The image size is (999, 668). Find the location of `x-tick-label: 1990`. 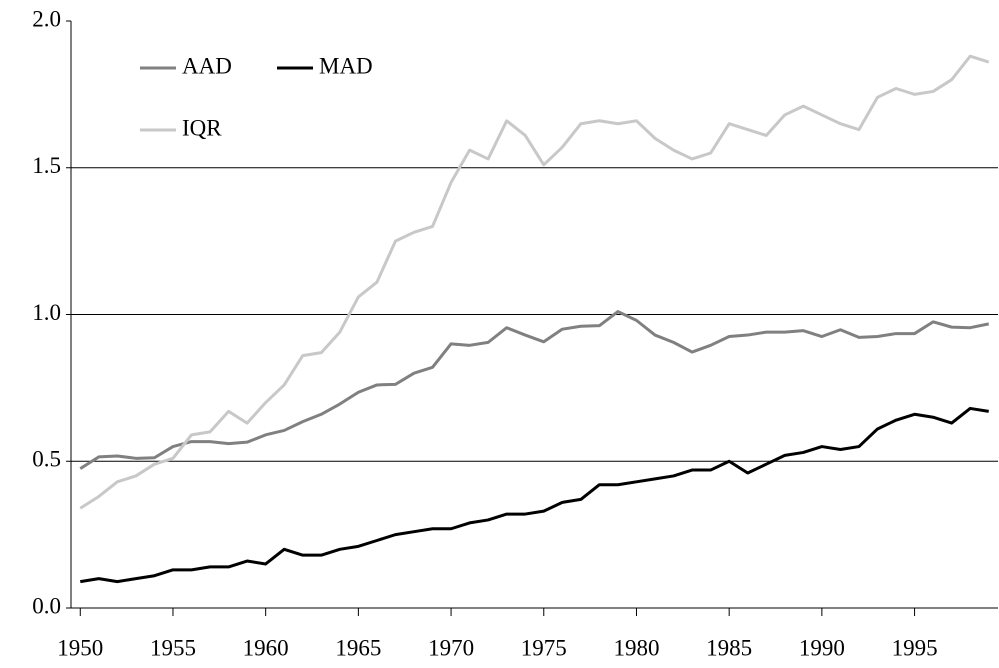

x-tick-label: 1990 is located at coordinates (822, 647).